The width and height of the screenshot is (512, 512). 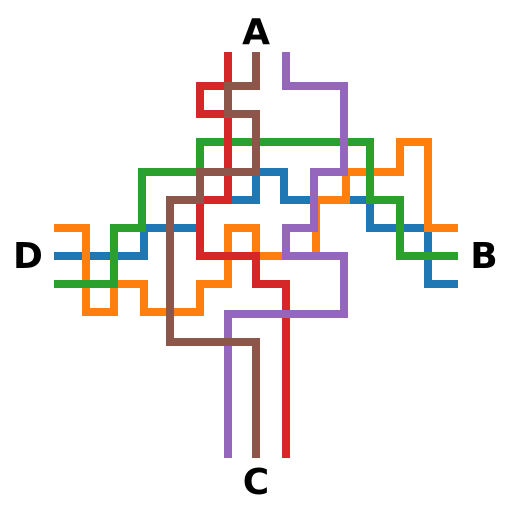 What do you see at coordinates (28, 256) in the screenshot?
I see `terminal-label-left: D` at bounding box center [28, 256].